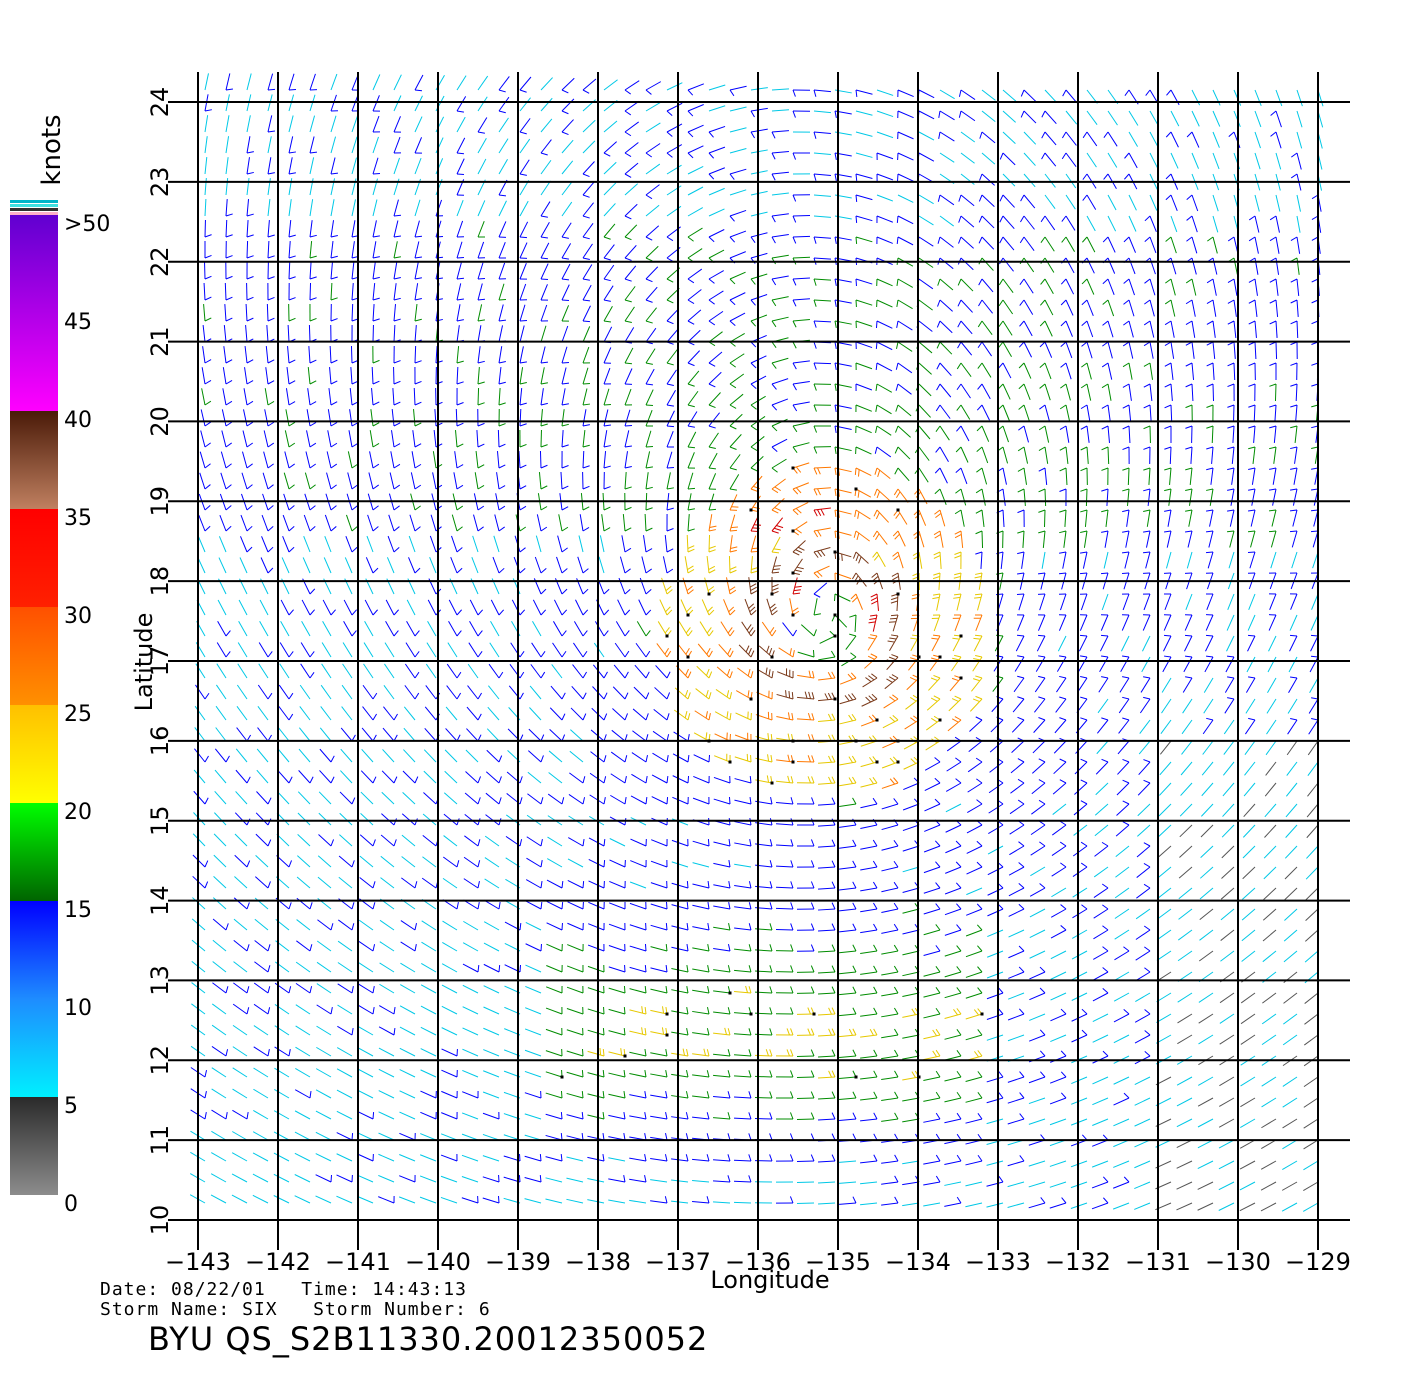 The height and width of the screenshot is (1400, 1420). Describe the element at coordinates (160, 341) in the screenshot. I see `y-tick-label: 21` at that location.